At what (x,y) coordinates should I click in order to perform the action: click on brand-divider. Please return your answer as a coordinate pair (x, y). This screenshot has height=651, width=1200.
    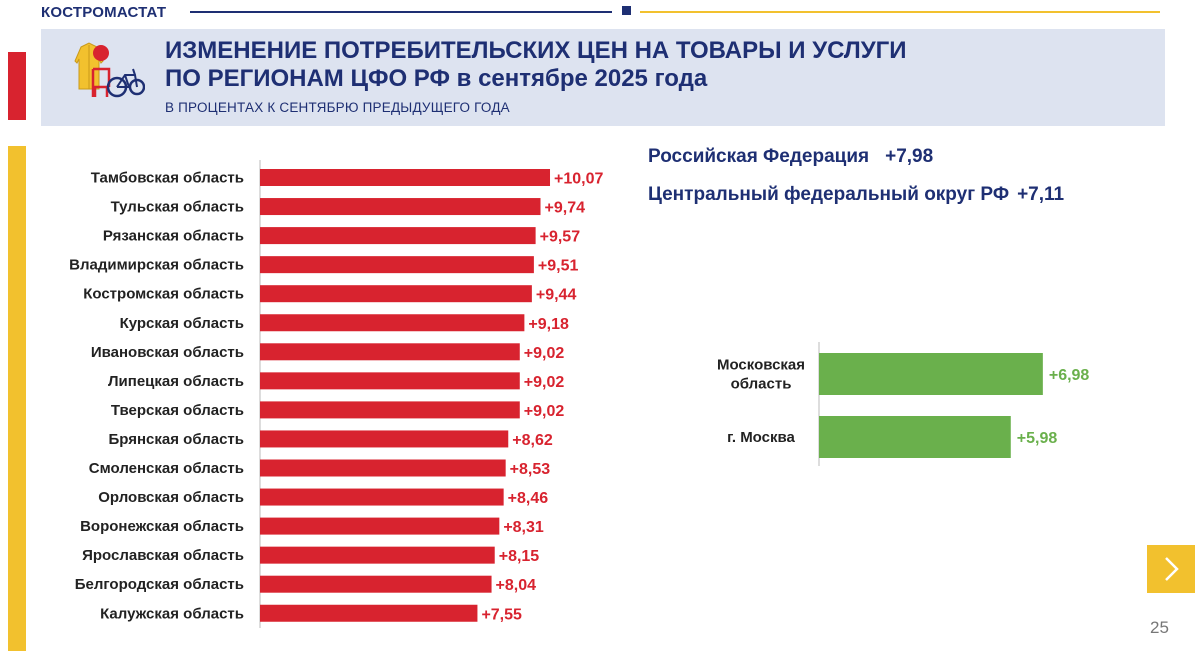
    Looking at the image, I should click on (401, 12).